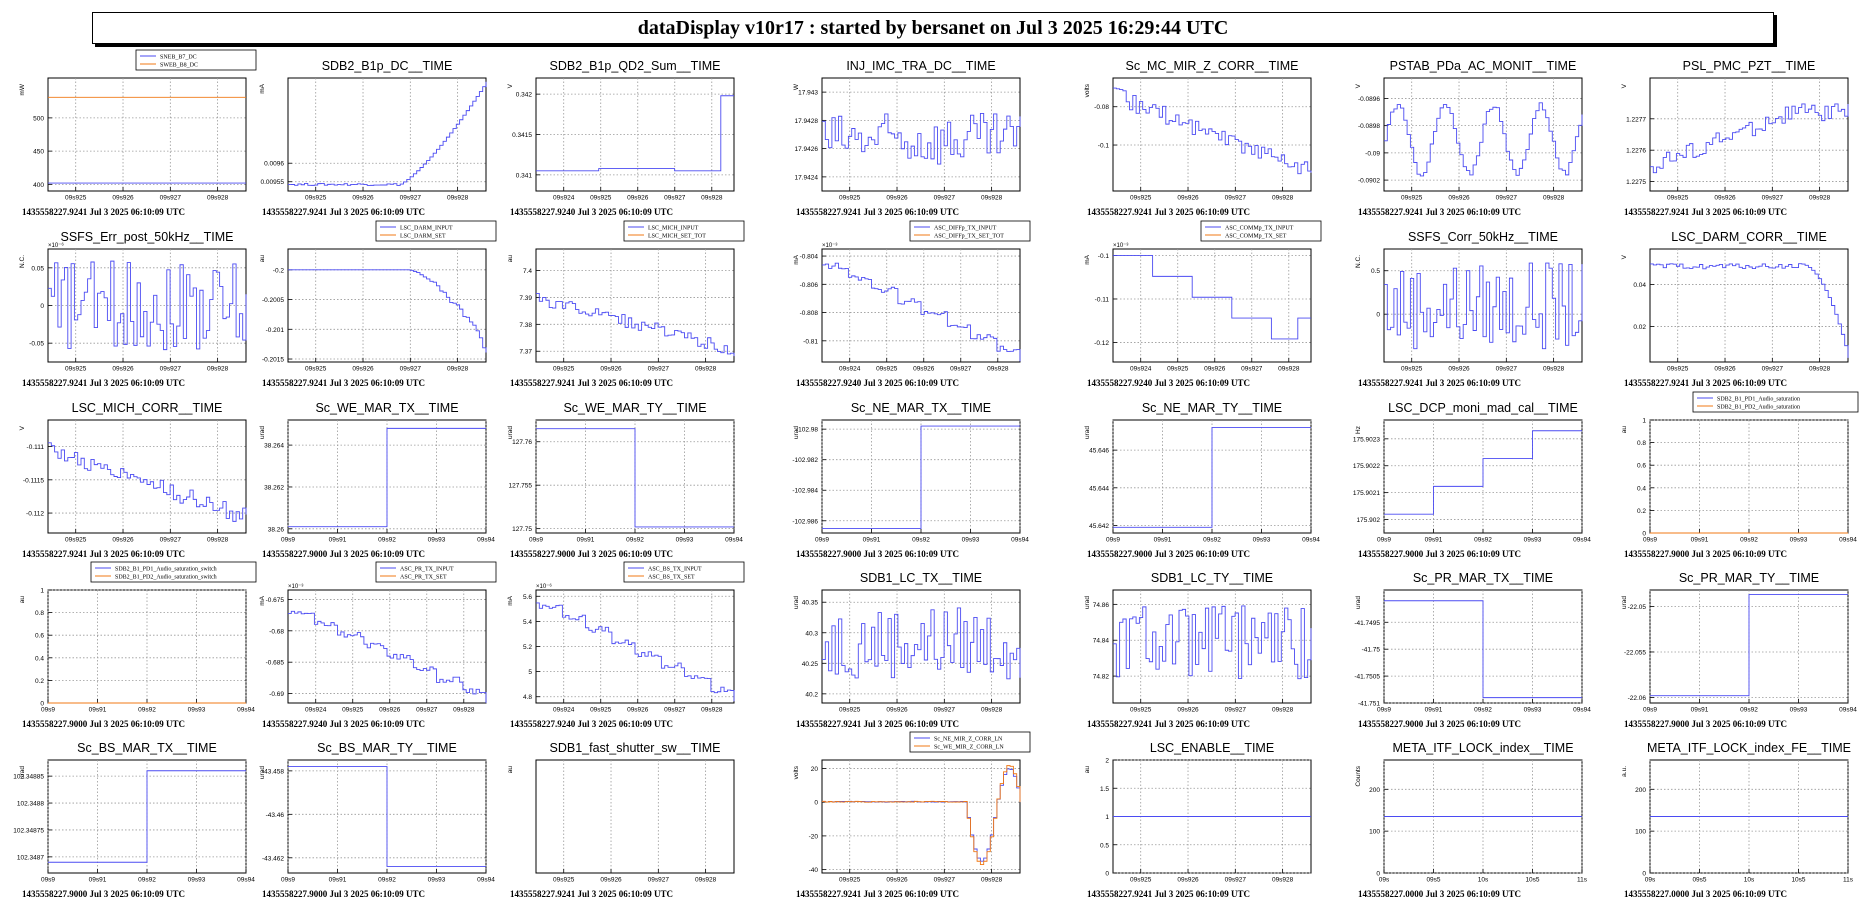 This screenshot has height=901, width=1863. I want to click on y-tick-label: -41.7505, so click(1367, 677).